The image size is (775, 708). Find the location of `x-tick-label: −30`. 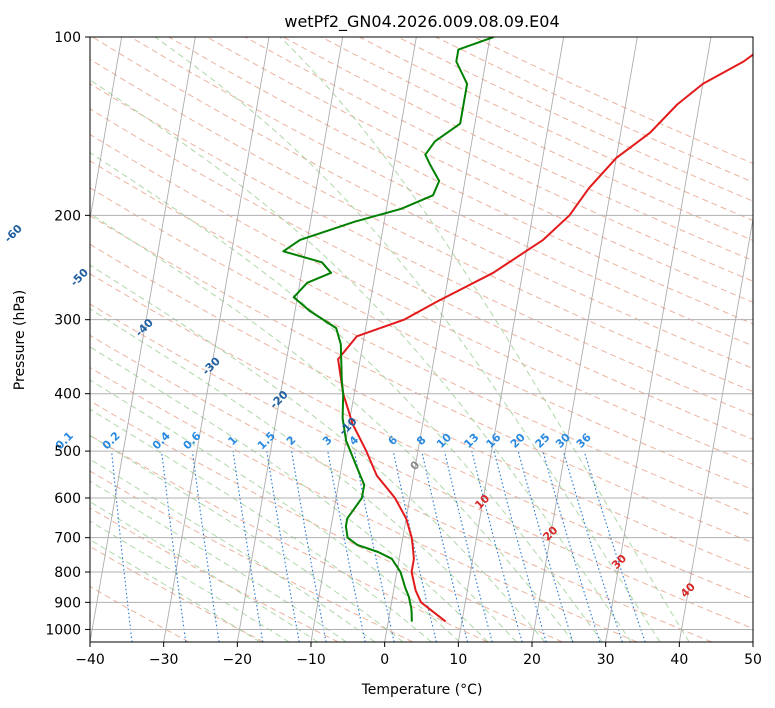

x-tick-label: −30 is located at coordinates (164, 660).